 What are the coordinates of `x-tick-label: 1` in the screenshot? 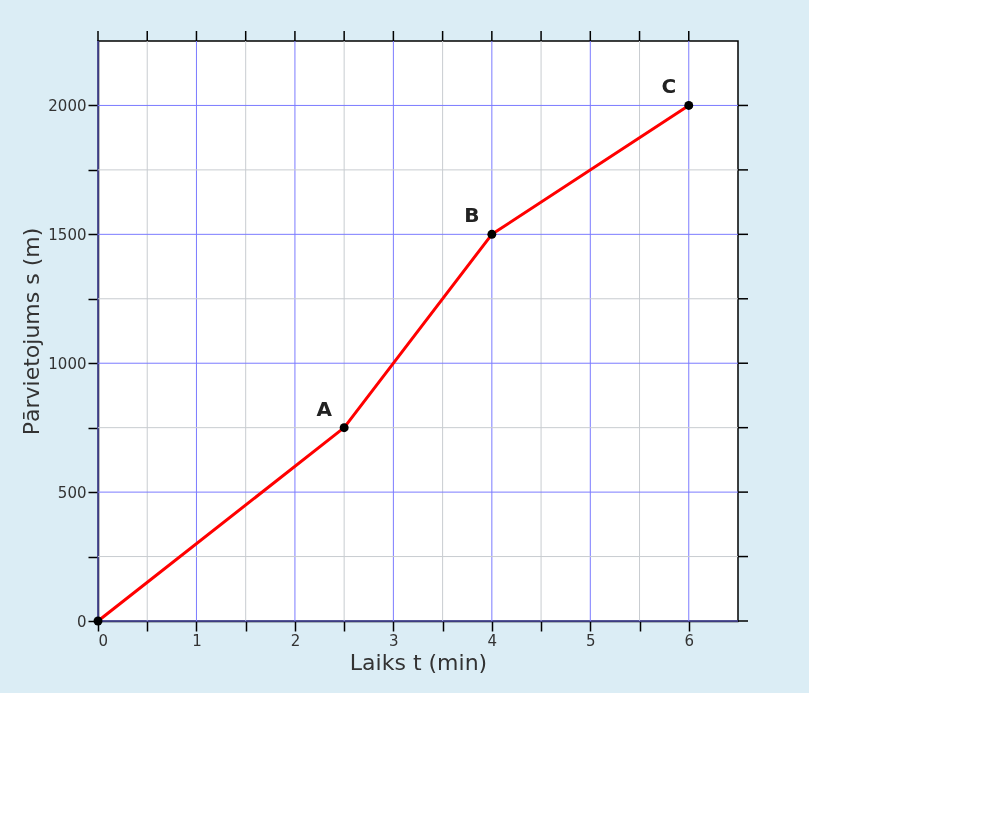 It's located at (197, 640).